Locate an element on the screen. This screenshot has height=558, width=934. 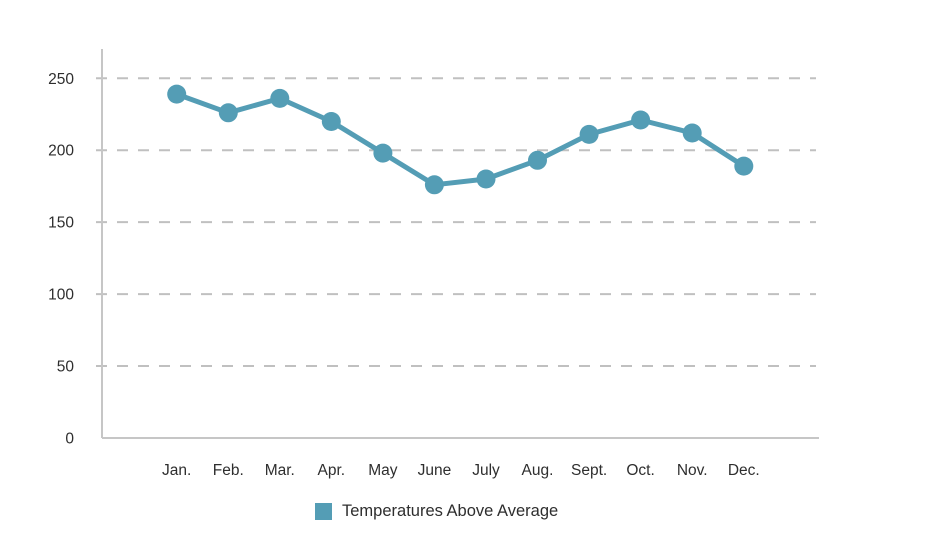
y-tick-label-0: 0 is located at coordinates (69, 439).